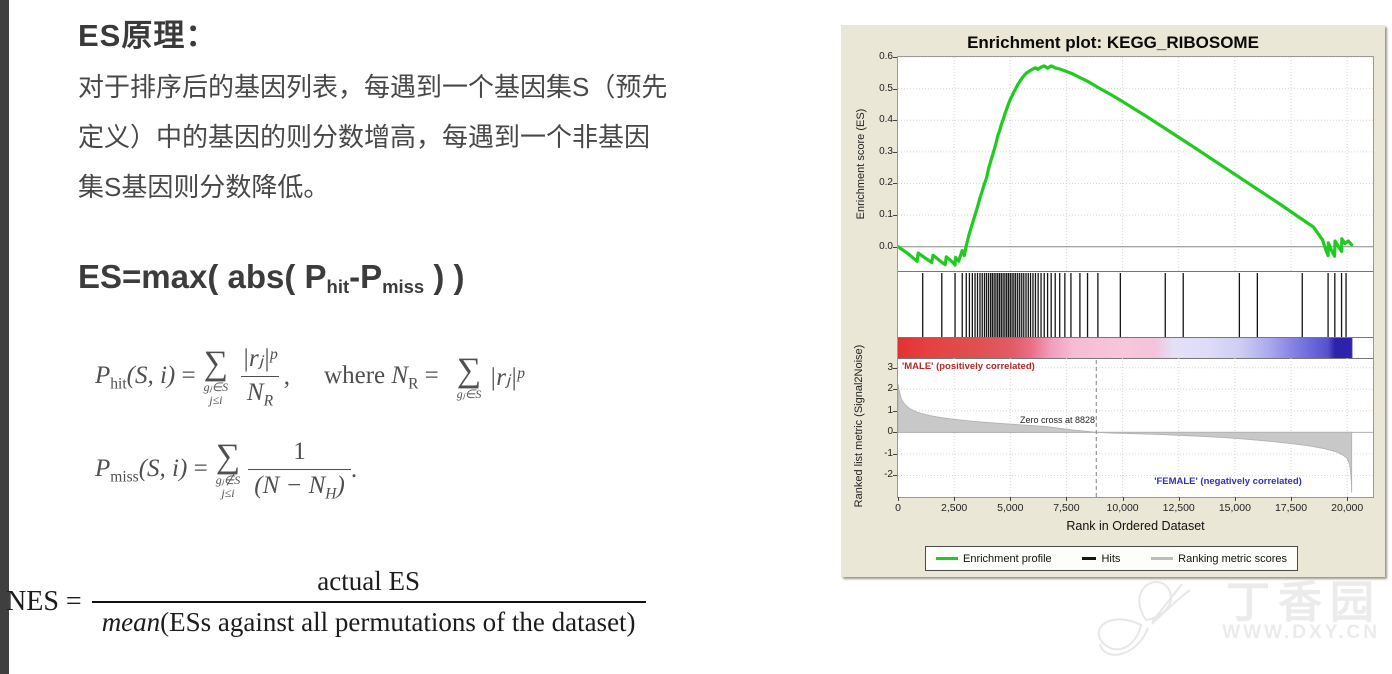  Describe the element at coordinates (886, 246) in the screenshot. I see `es-y-tick-label: 0.0` at that location.